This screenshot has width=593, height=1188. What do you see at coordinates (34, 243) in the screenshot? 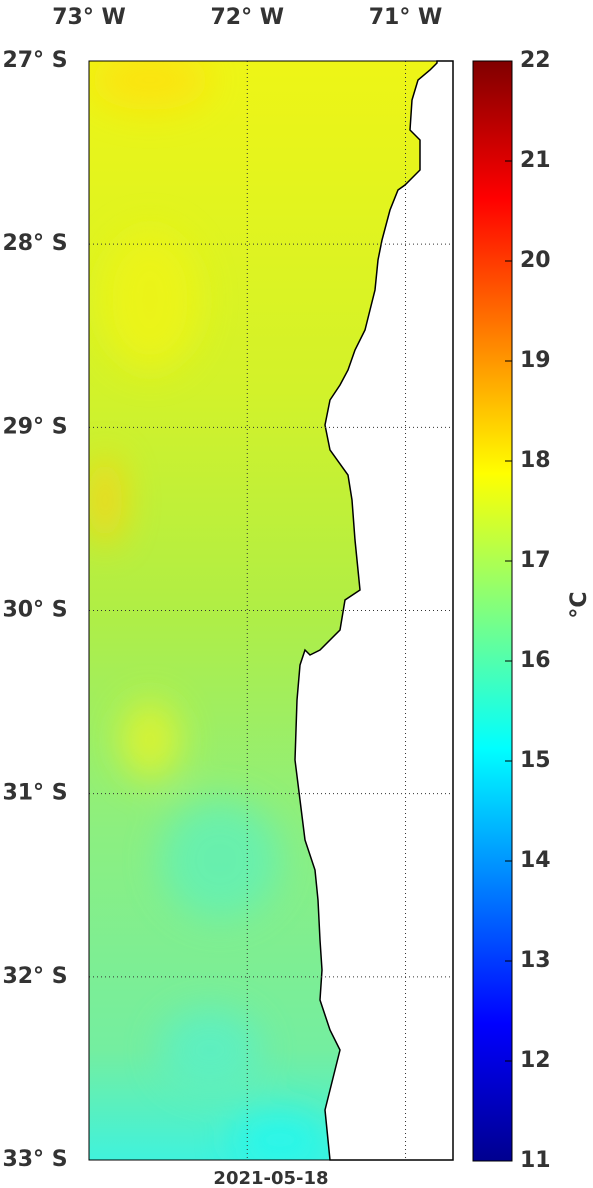
I see `lat-tick-label: 28° S` at bounding box center [34, 243].